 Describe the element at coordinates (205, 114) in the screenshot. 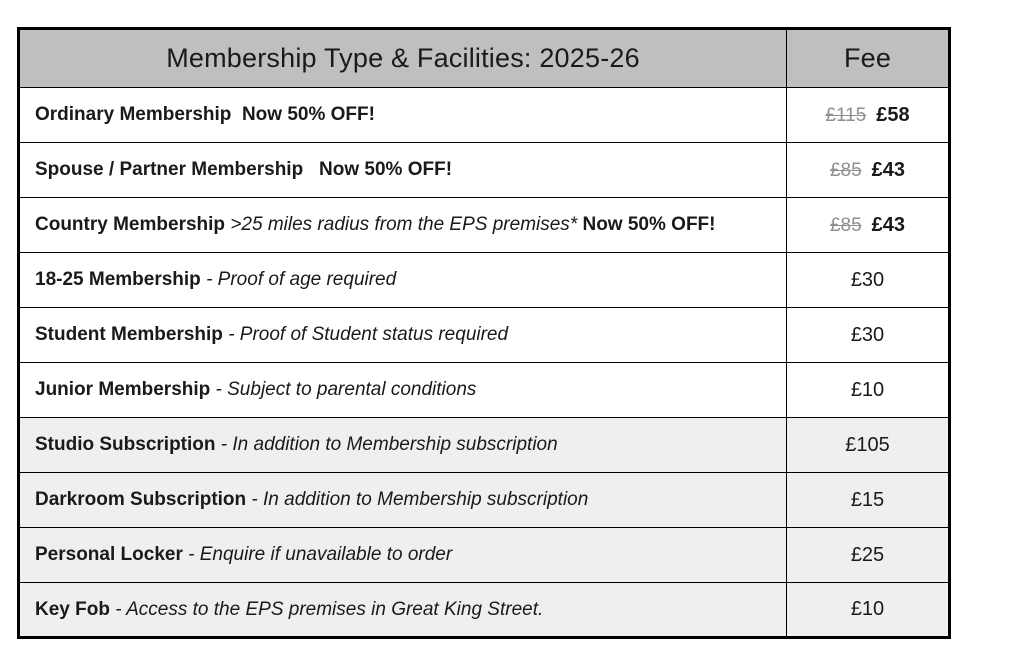

I see `membership-type-text-bold: Ordinary Membership Now 50% OFF!` at that location.